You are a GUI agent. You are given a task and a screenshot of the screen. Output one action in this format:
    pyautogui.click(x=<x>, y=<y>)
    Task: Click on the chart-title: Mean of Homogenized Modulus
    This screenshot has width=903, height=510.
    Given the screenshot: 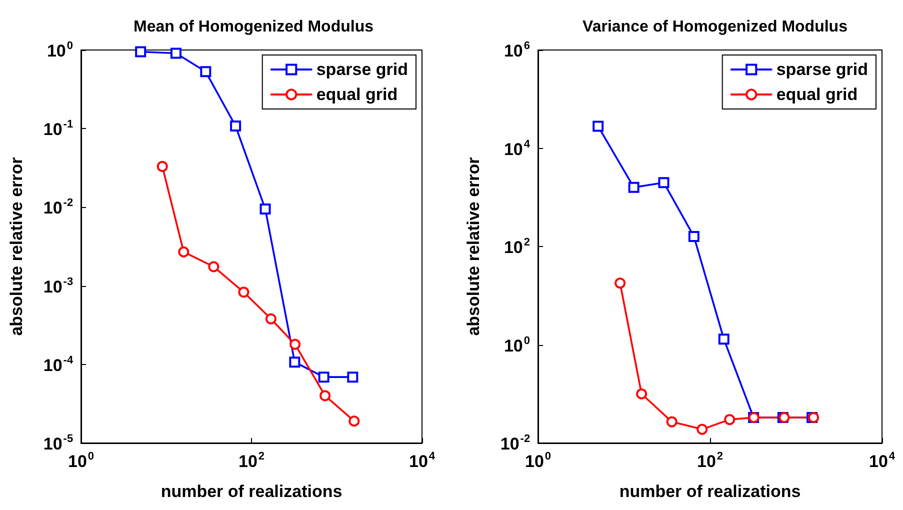 What is the action you would take?
    pyautogui.click(x=254, y=27)
    